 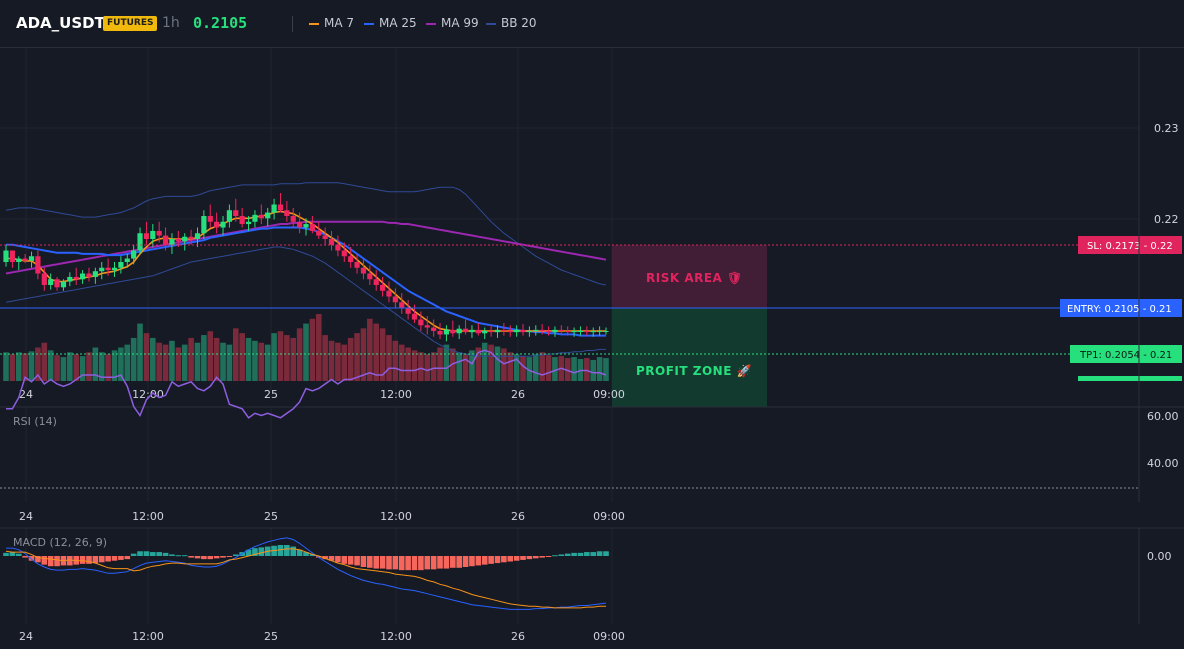 I want to click on legend-ma99: MA 99, so click(x=452, y=23).